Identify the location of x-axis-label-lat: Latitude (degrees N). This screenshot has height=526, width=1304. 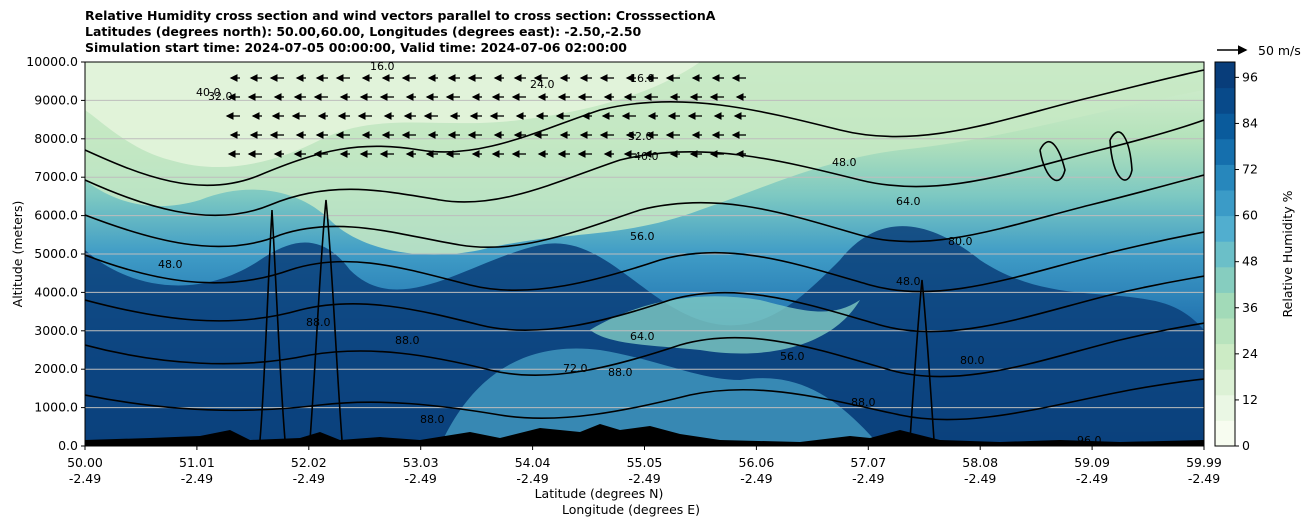
(599, 493).